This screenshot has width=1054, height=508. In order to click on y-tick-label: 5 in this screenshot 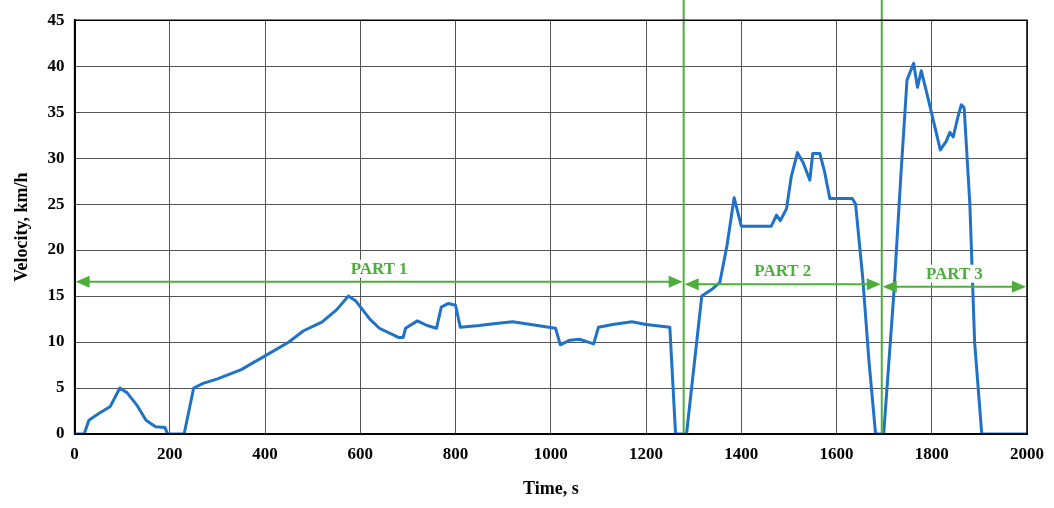, I will do `click(60, 387)`.